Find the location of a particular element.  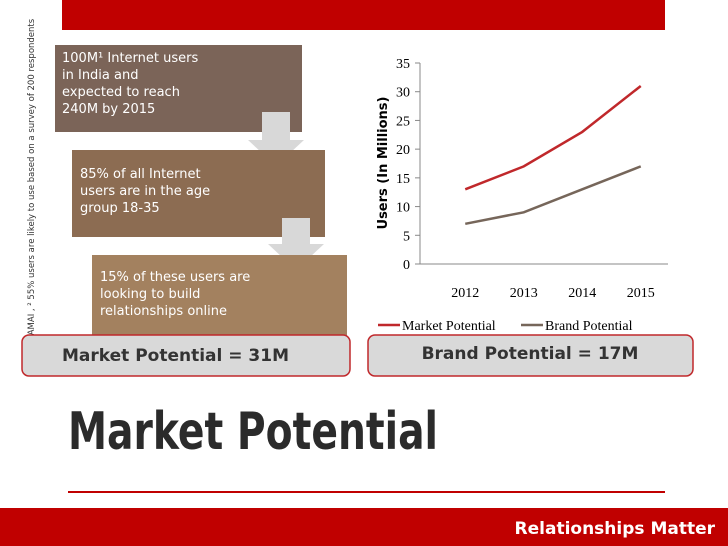

x-tick-label: 2015 is located at coordinates (641, 293).